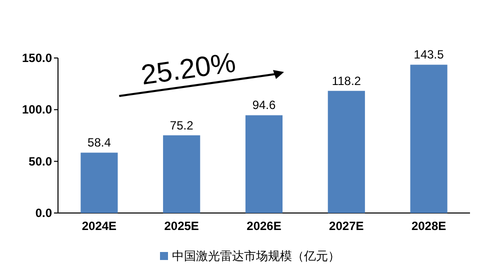 The image size is (495, 280). I want to click on y-tick-label: 100.0, so click(37, 109).